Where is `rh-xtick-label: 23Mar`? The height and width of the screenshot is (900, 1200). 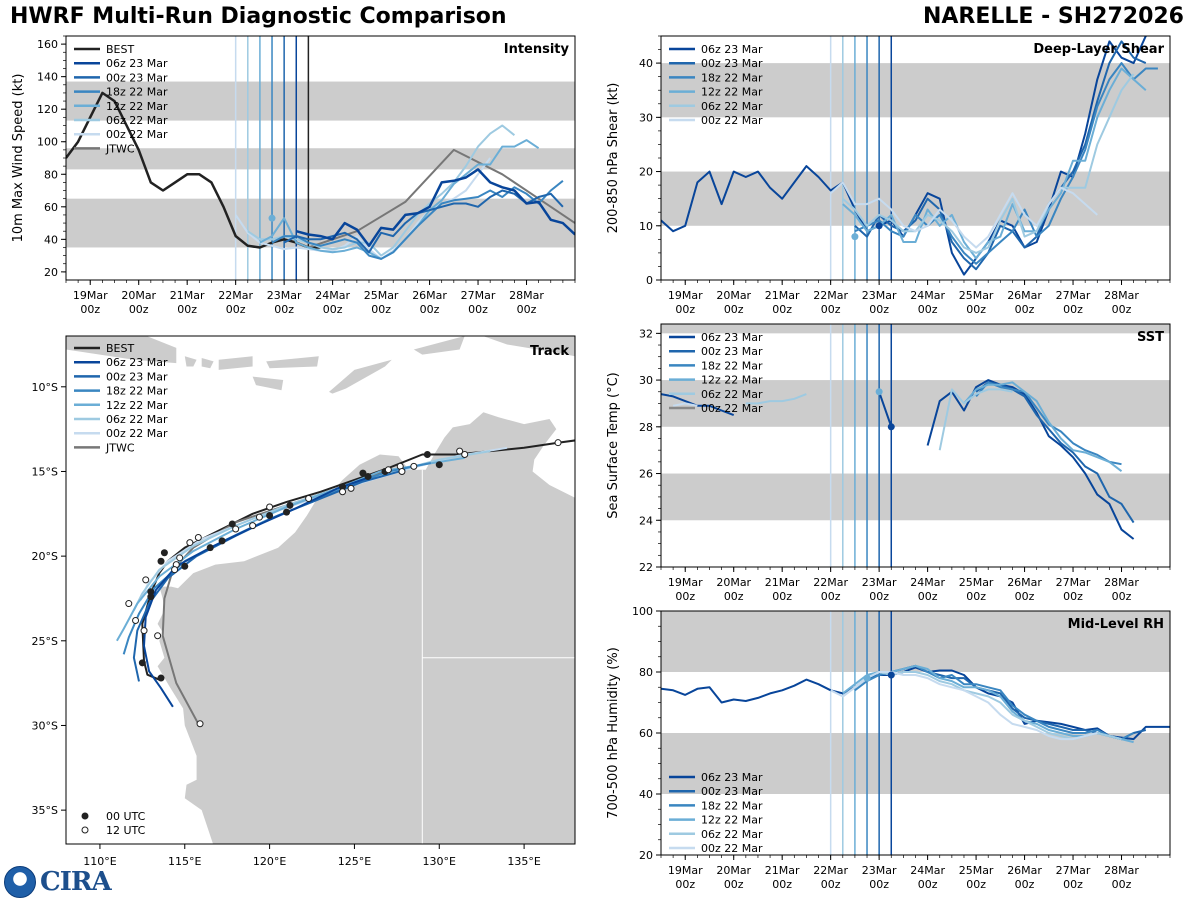
rh-xtick-label: 23Mar is located at coordinates (879, 870).